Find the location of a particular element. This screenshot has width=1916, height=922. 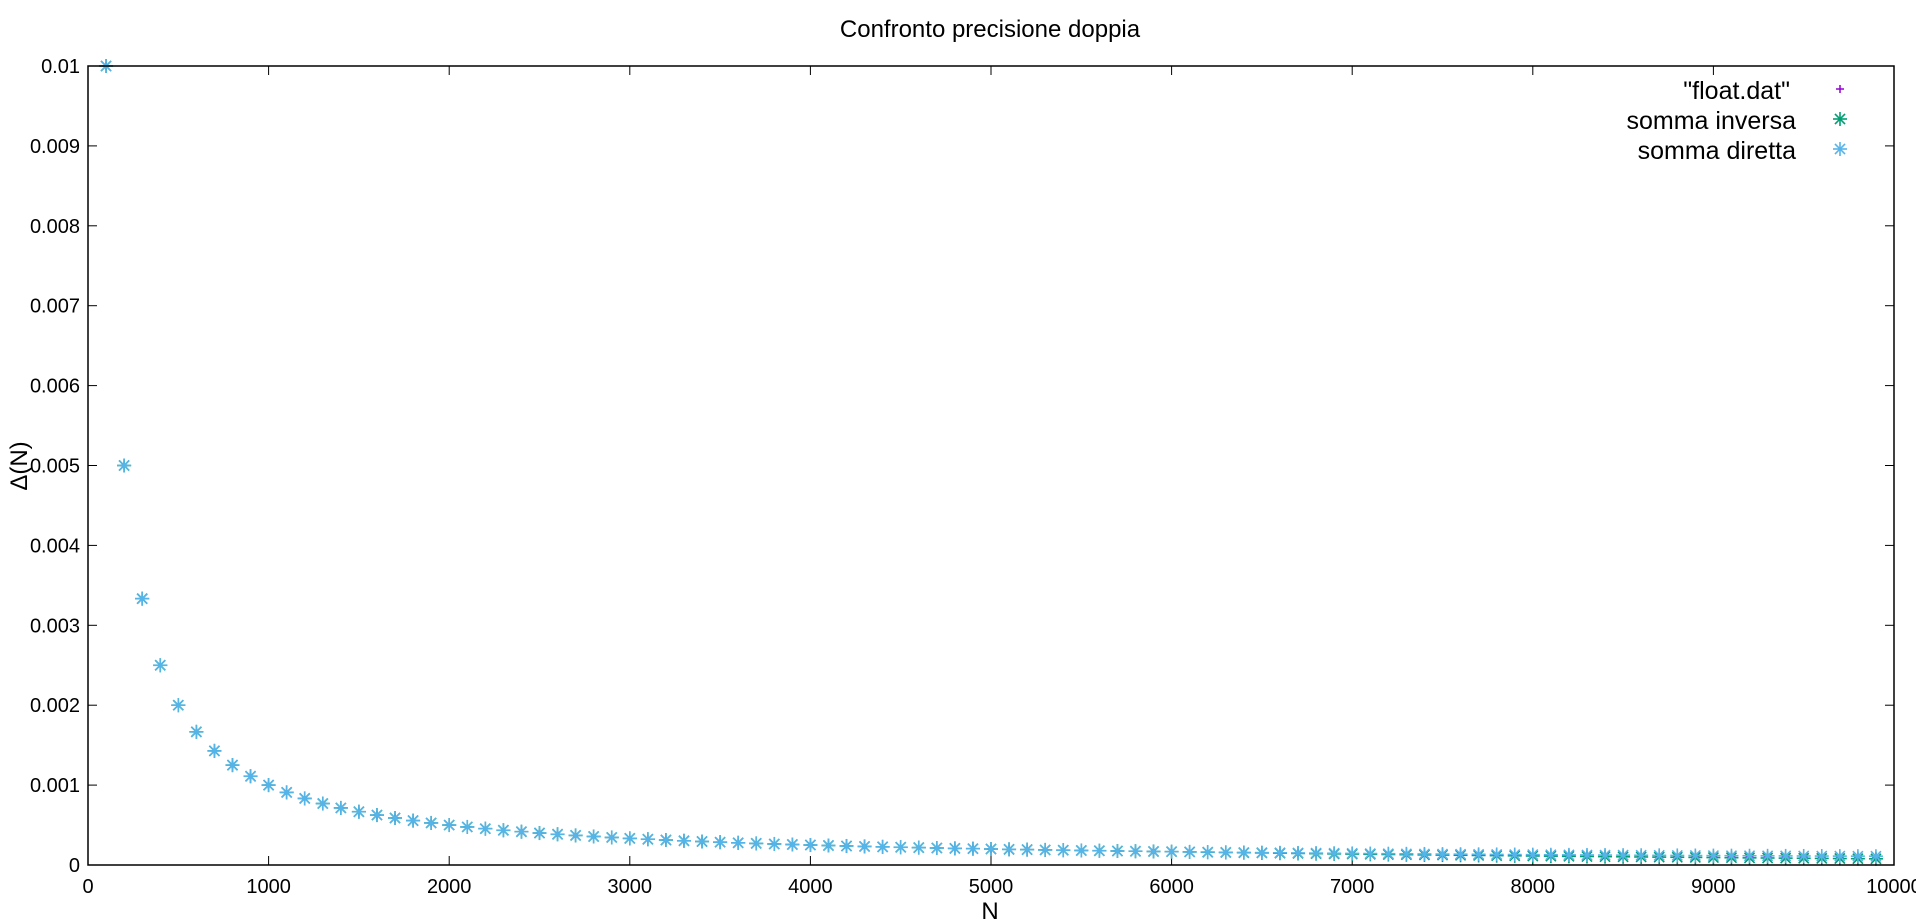

legend-symbol-somma-diretta is located at coordinates (1840, 149).